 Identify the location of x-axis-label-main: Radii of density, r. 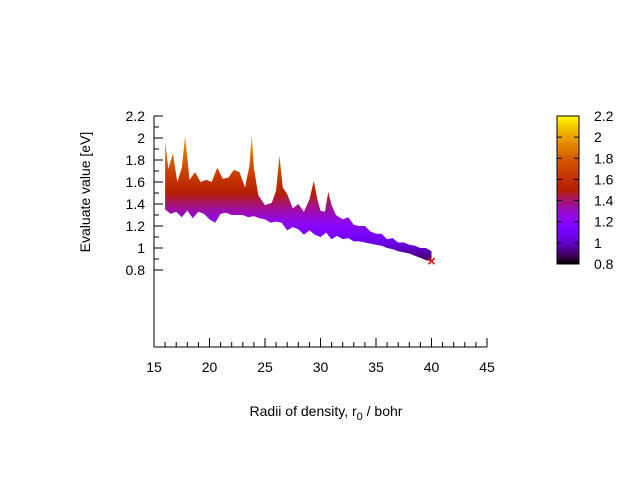
(303, 411).